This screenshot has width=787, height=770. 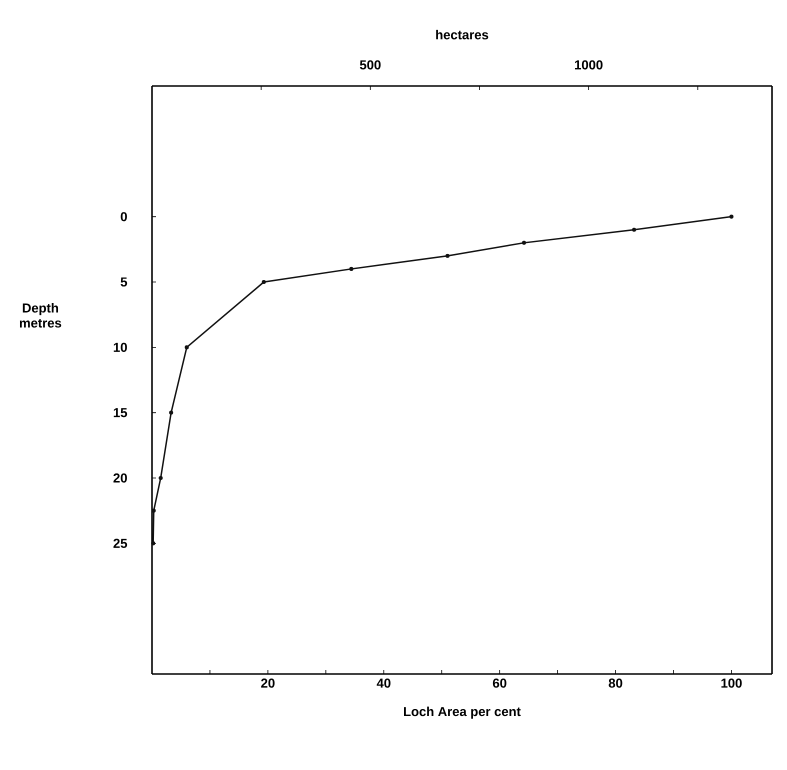 I want to click on y-tick-label: 10, so click(x=120, y=347).